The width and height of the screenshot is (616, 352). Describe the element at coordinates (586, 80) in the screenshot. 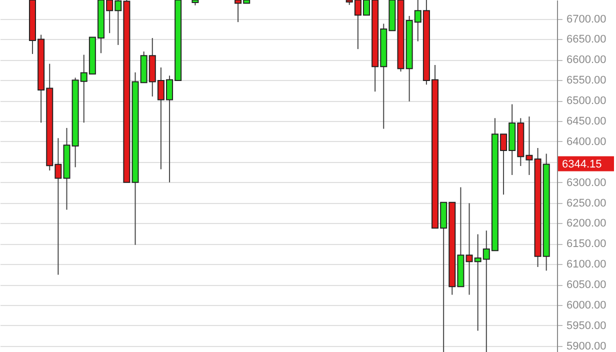

I see `y-tick-label: 6550.00` at that location.